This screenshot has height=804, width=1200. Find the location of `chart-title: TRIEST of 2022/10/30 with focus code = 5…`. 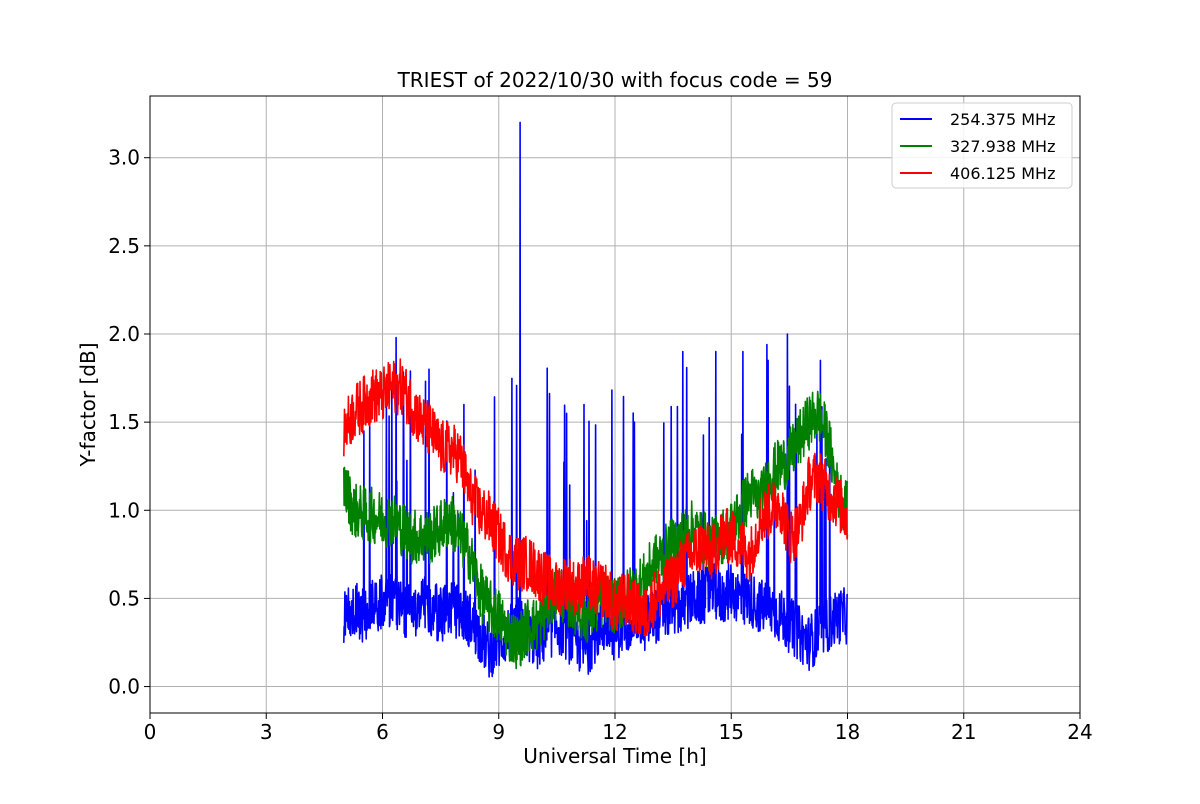

chart-title: TRIEST of 2022/10/30 with focus code = 5… is located at coordinates (615, 80).